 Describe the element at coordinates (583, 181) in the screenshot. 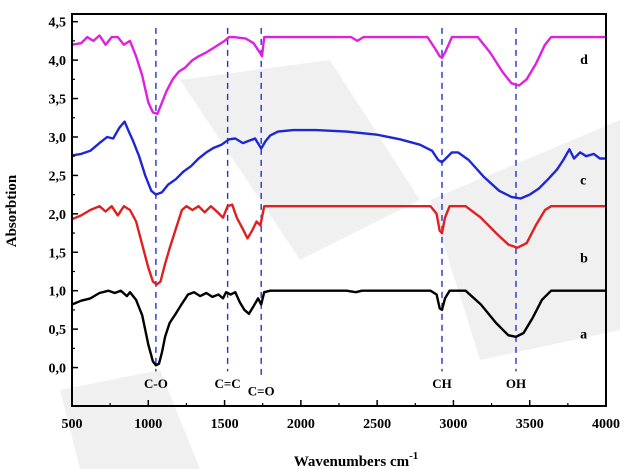

I see `series-label-c: c` at that location.